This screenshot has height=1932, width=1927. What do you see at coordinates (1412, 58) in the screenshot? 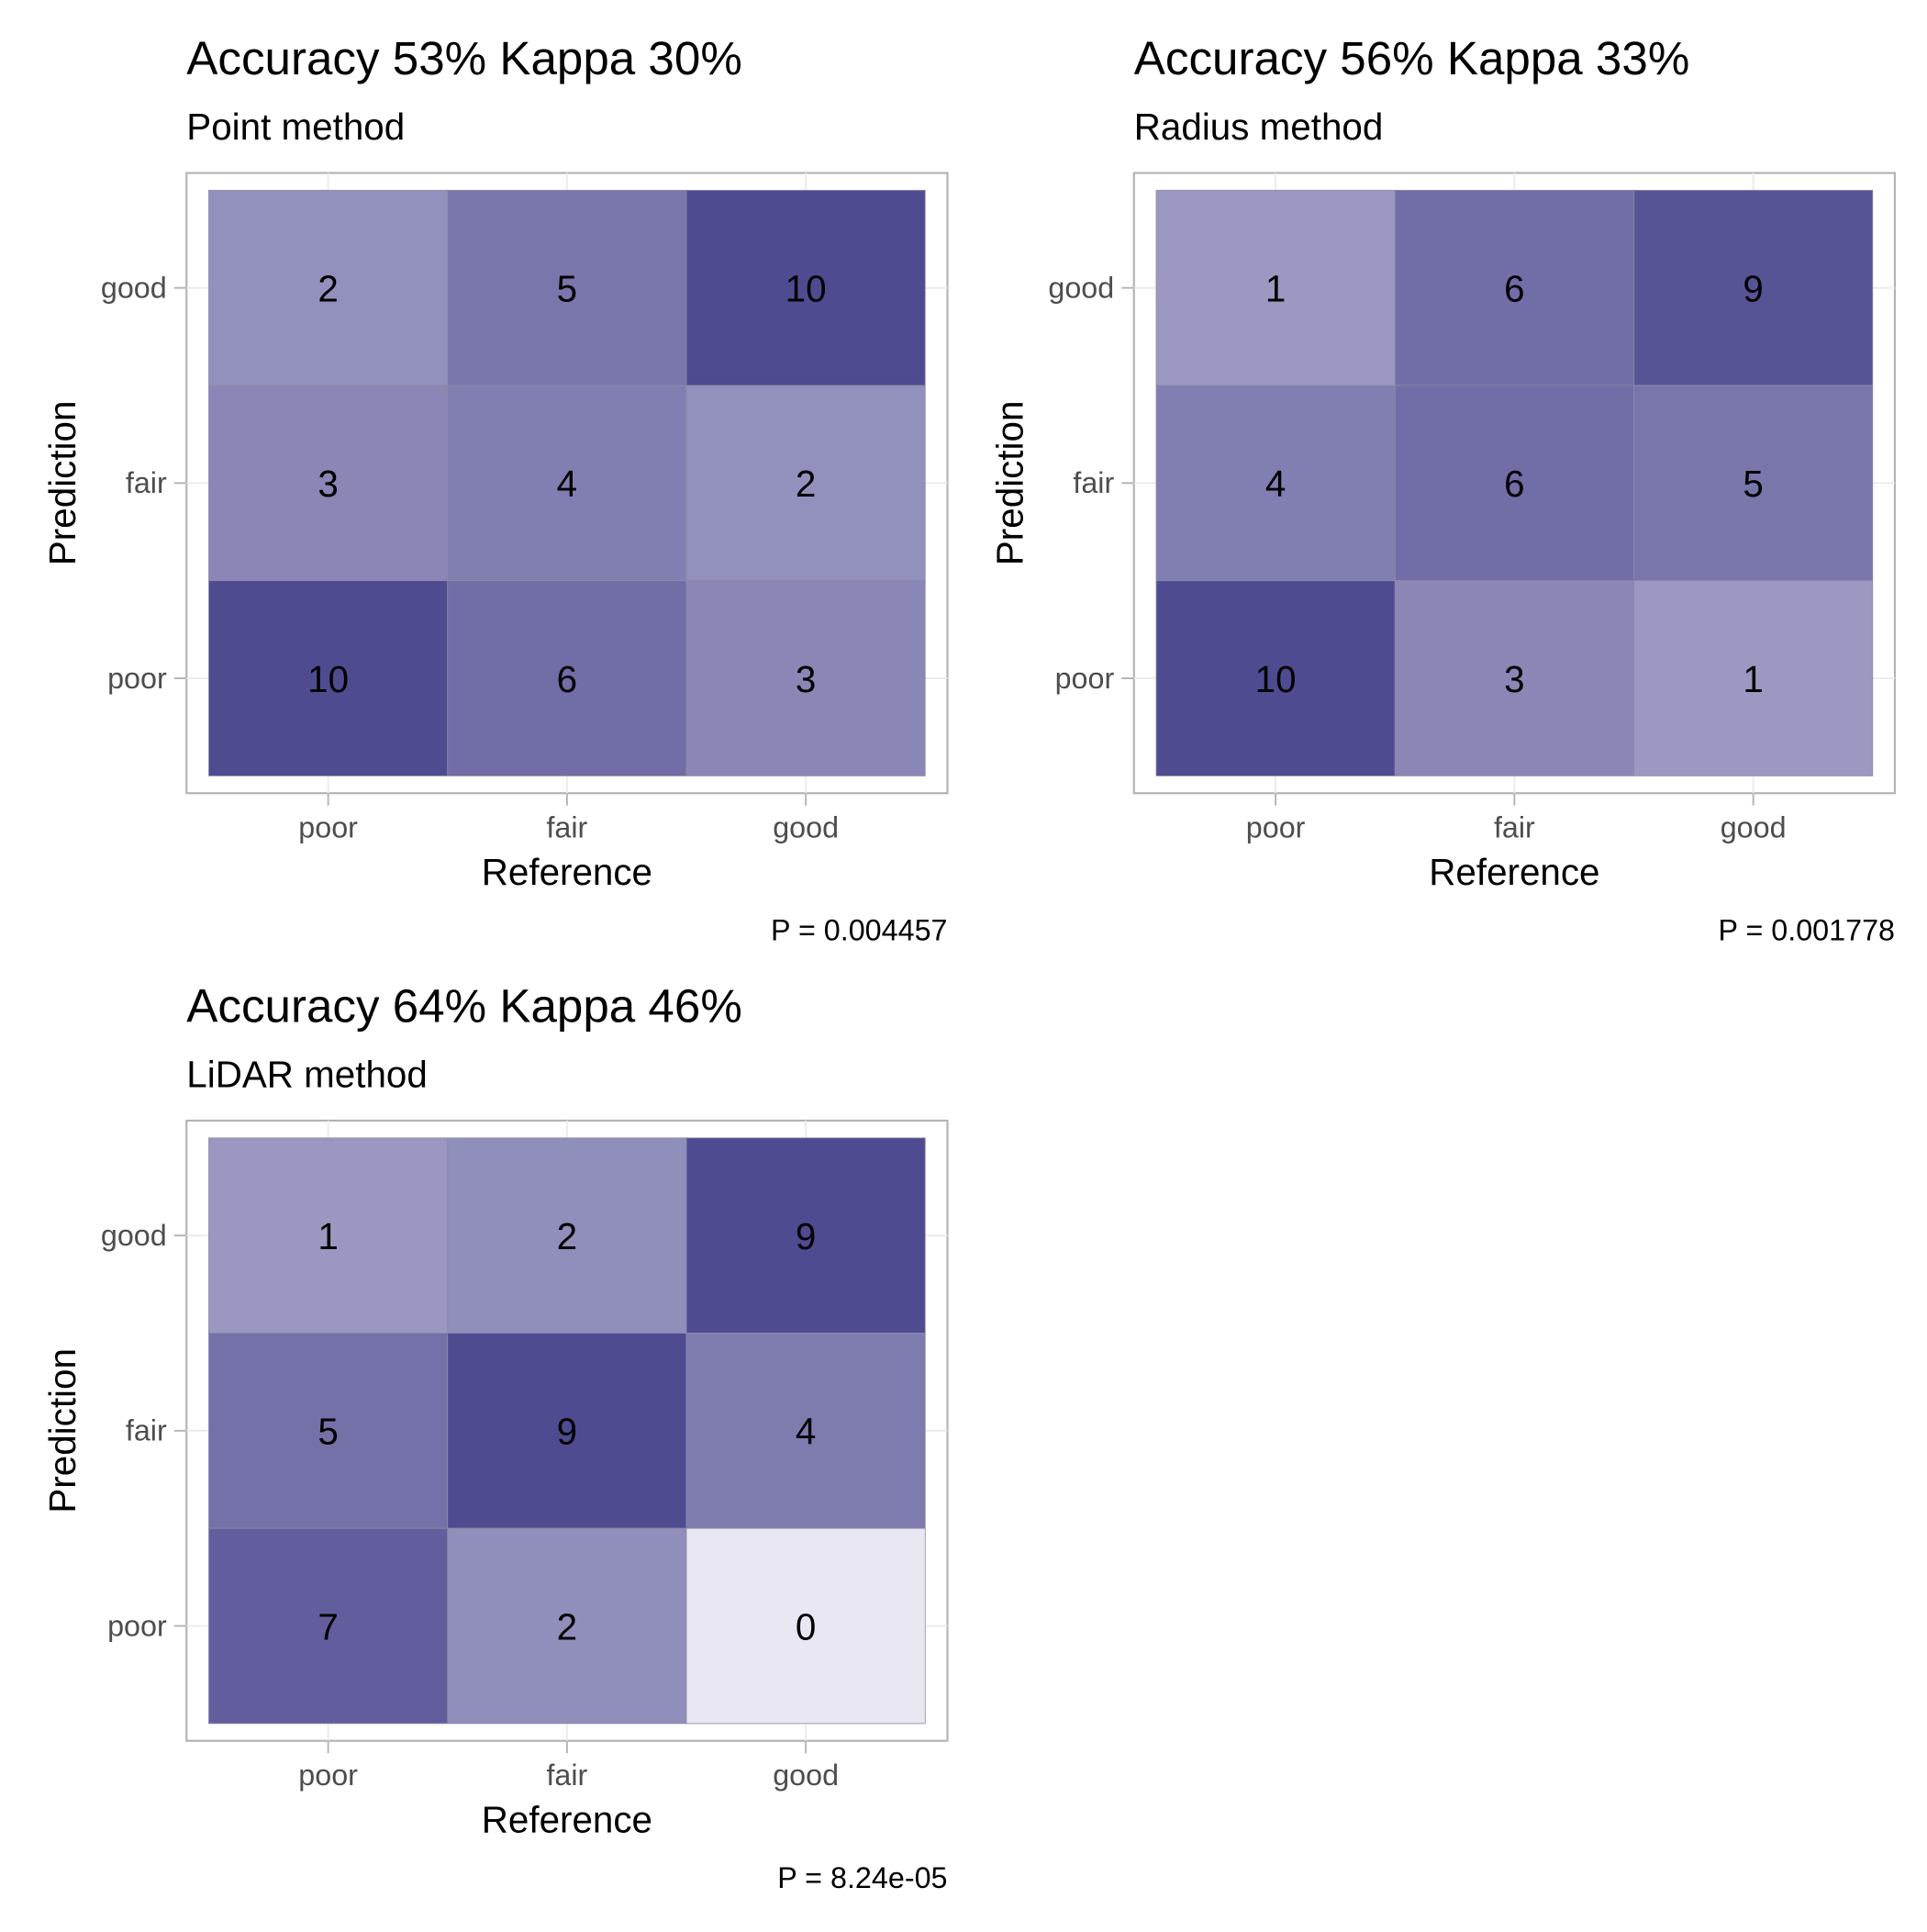
I see `chart-title: Accuracy 56% Kappa 33%` at bounding box center [1412, 58].